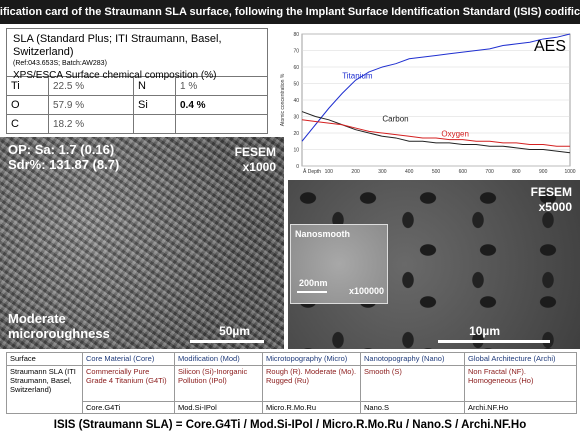 The image size is (580, 434). I want to click on x-tick-label: 400, so click(409, 172).